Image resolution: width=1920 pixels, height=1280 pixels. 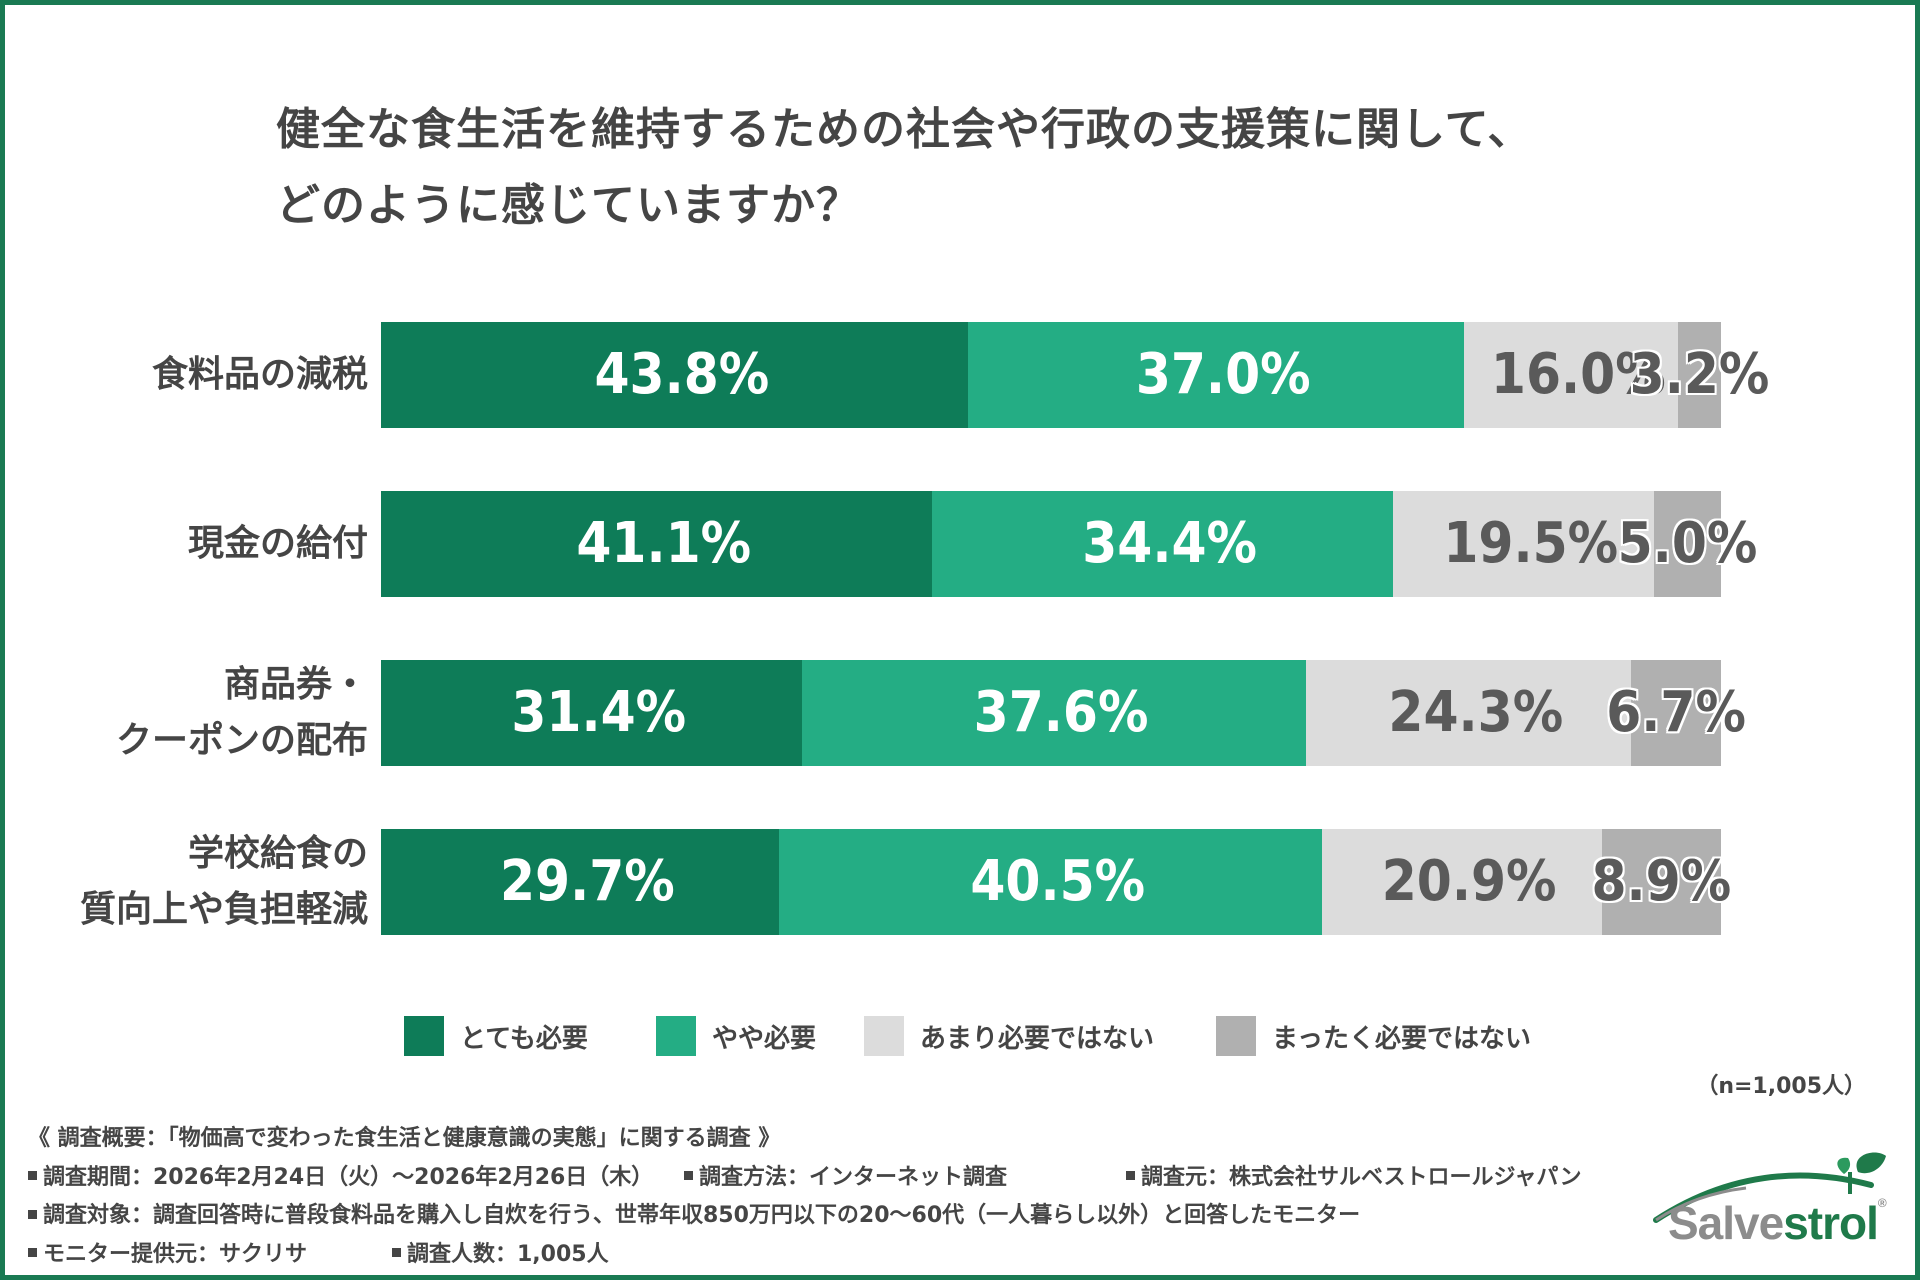 I want to click on data-label: 5.0%, so click(x=1687, y=543).